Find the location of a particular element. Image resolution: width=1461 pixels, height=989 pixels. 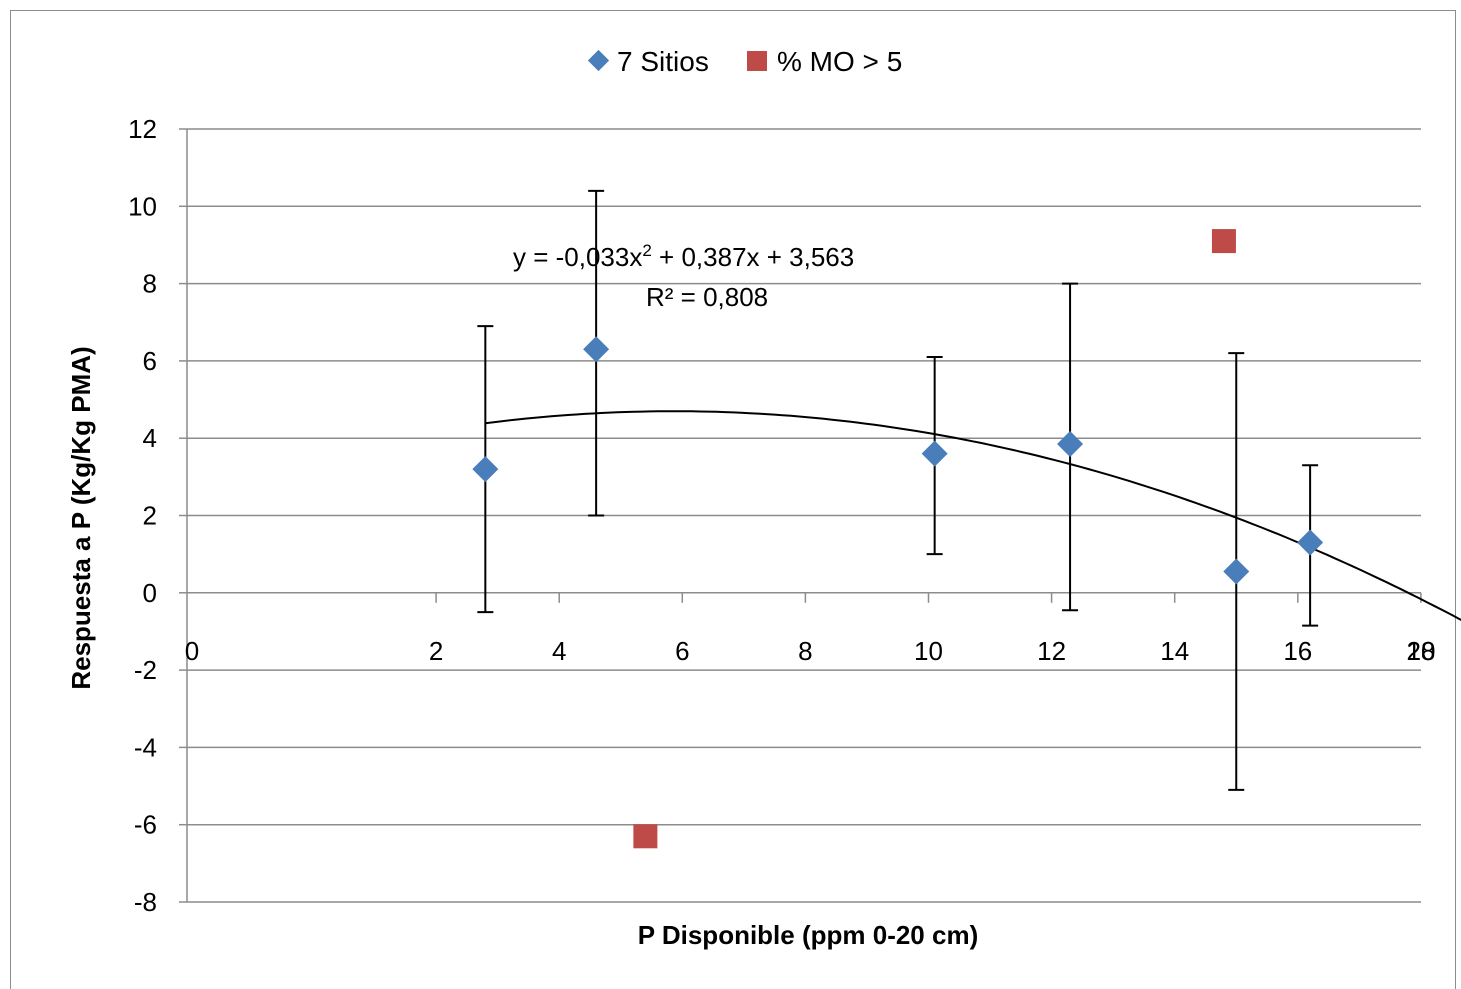

x-tick-label: 20 is located at coordinates (1421, 651).